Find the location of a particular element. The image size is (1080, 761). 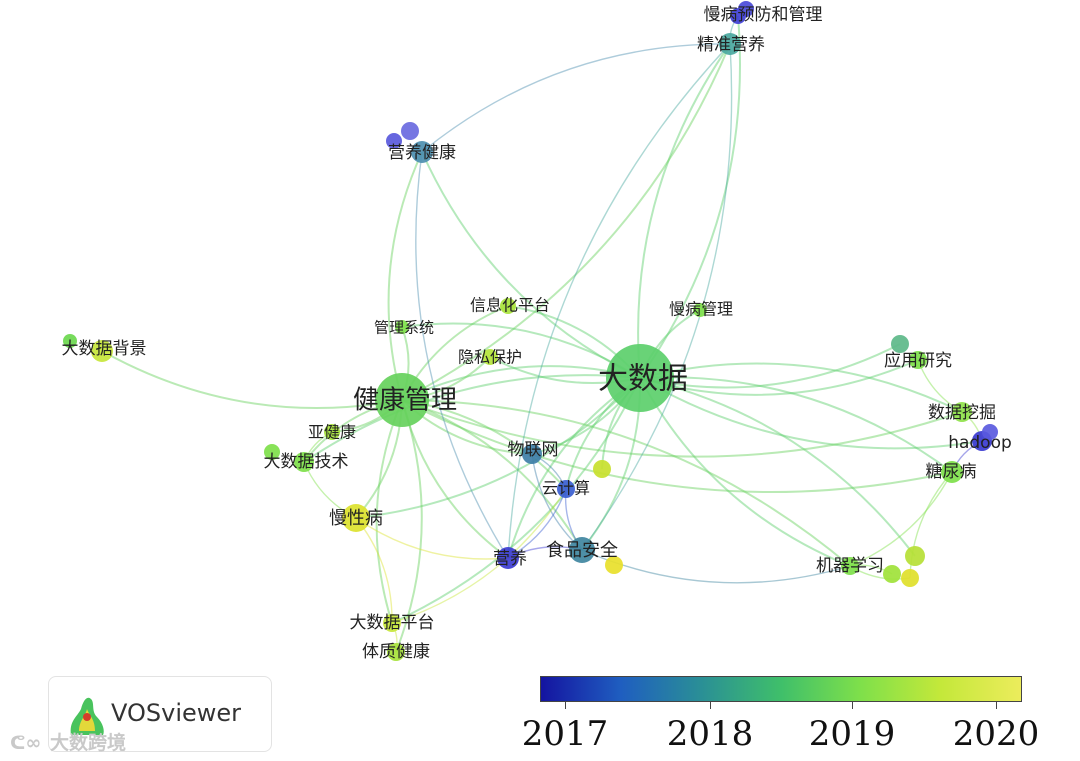

edge-health-mgmt-nutrition-health is located at coordinates (405, 276).